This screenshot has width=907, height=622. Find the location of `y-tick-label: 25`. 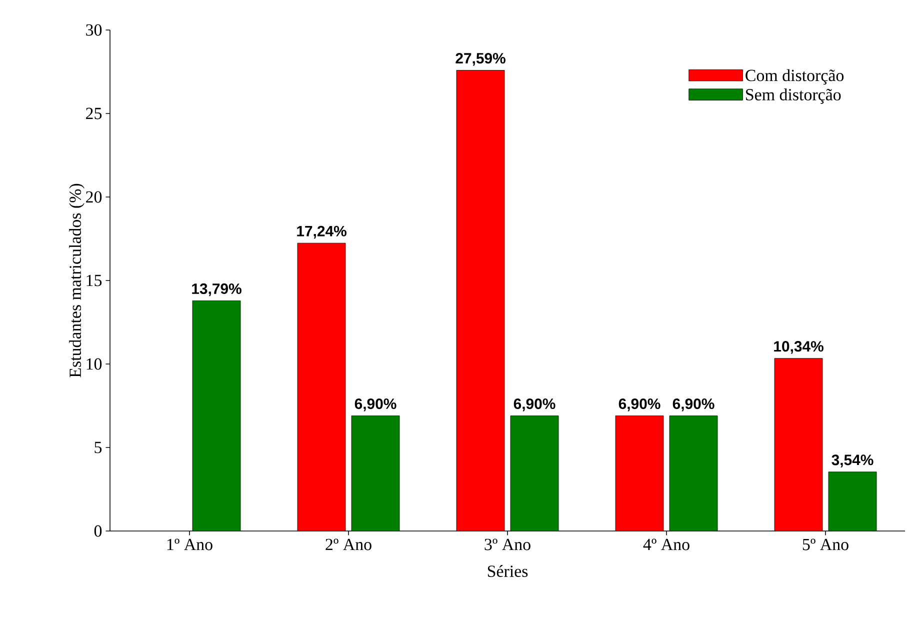

y-tick-label: 25 is located at coordinates (94, 114).